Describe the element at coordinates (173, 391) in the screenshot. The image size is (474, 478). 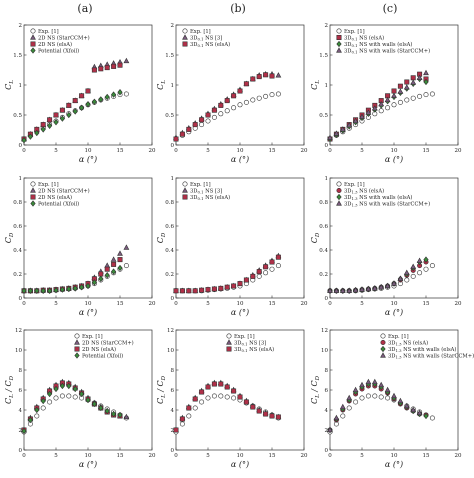
I see `y-tick-label: 6` at that location.